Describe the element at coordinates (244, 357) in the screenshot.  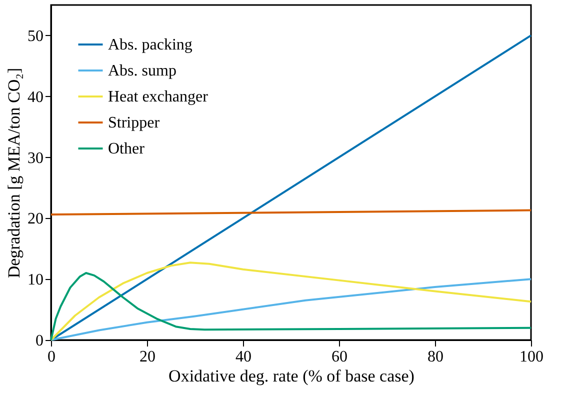
I see `x-tick-label: 40` at that location.